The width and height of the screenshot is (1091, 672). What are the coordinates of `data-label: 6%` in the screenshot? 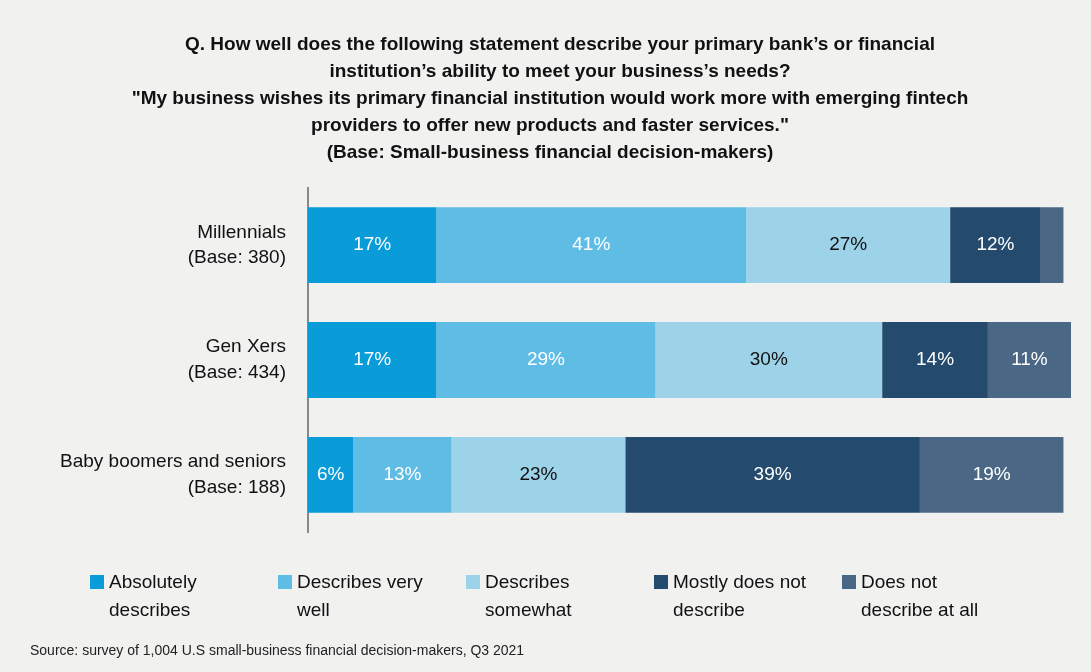 It's located at (330, 474).